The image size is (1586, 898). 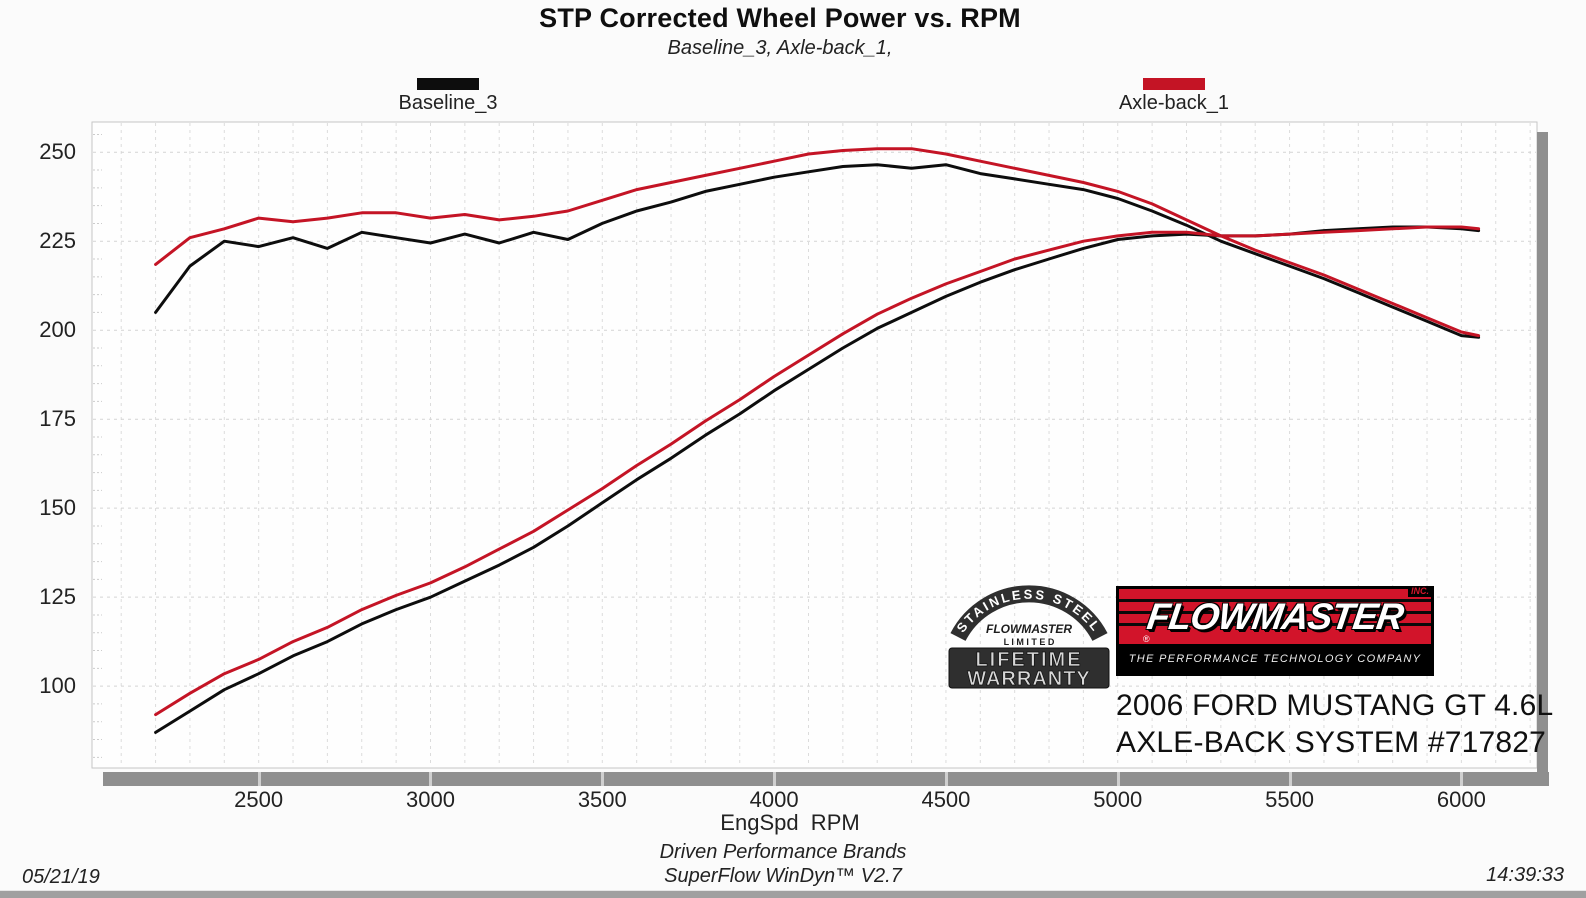 What do you see at coordinates (1290, 799) in the screenshot?
I see `x-tick-label: 5500` at bounding box center [1290, 799].